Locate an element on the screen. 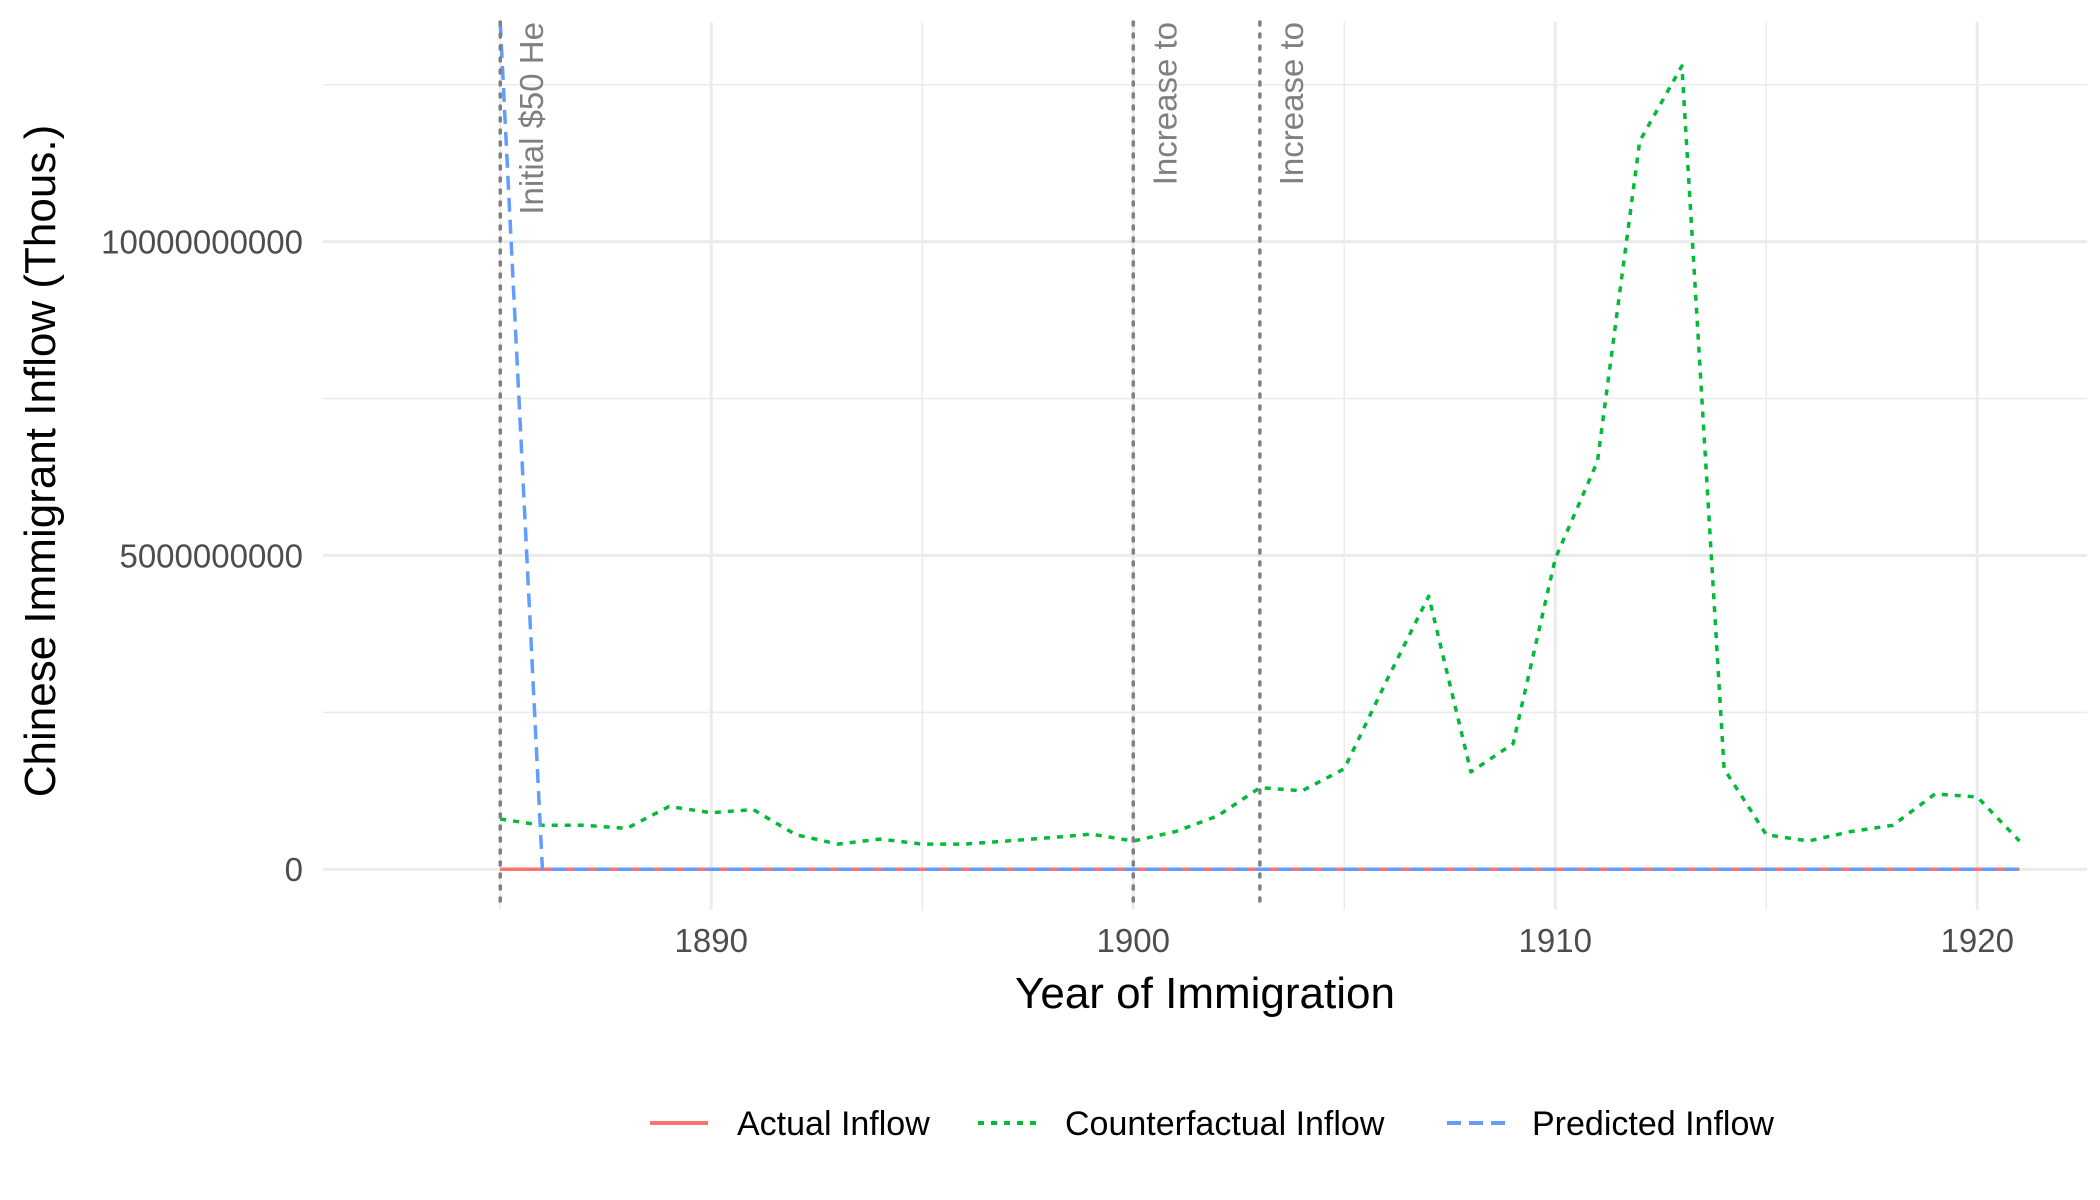 The image size is (2100, 1200). y-tick-label: 10000000000 is located at coordinates (202, 242).